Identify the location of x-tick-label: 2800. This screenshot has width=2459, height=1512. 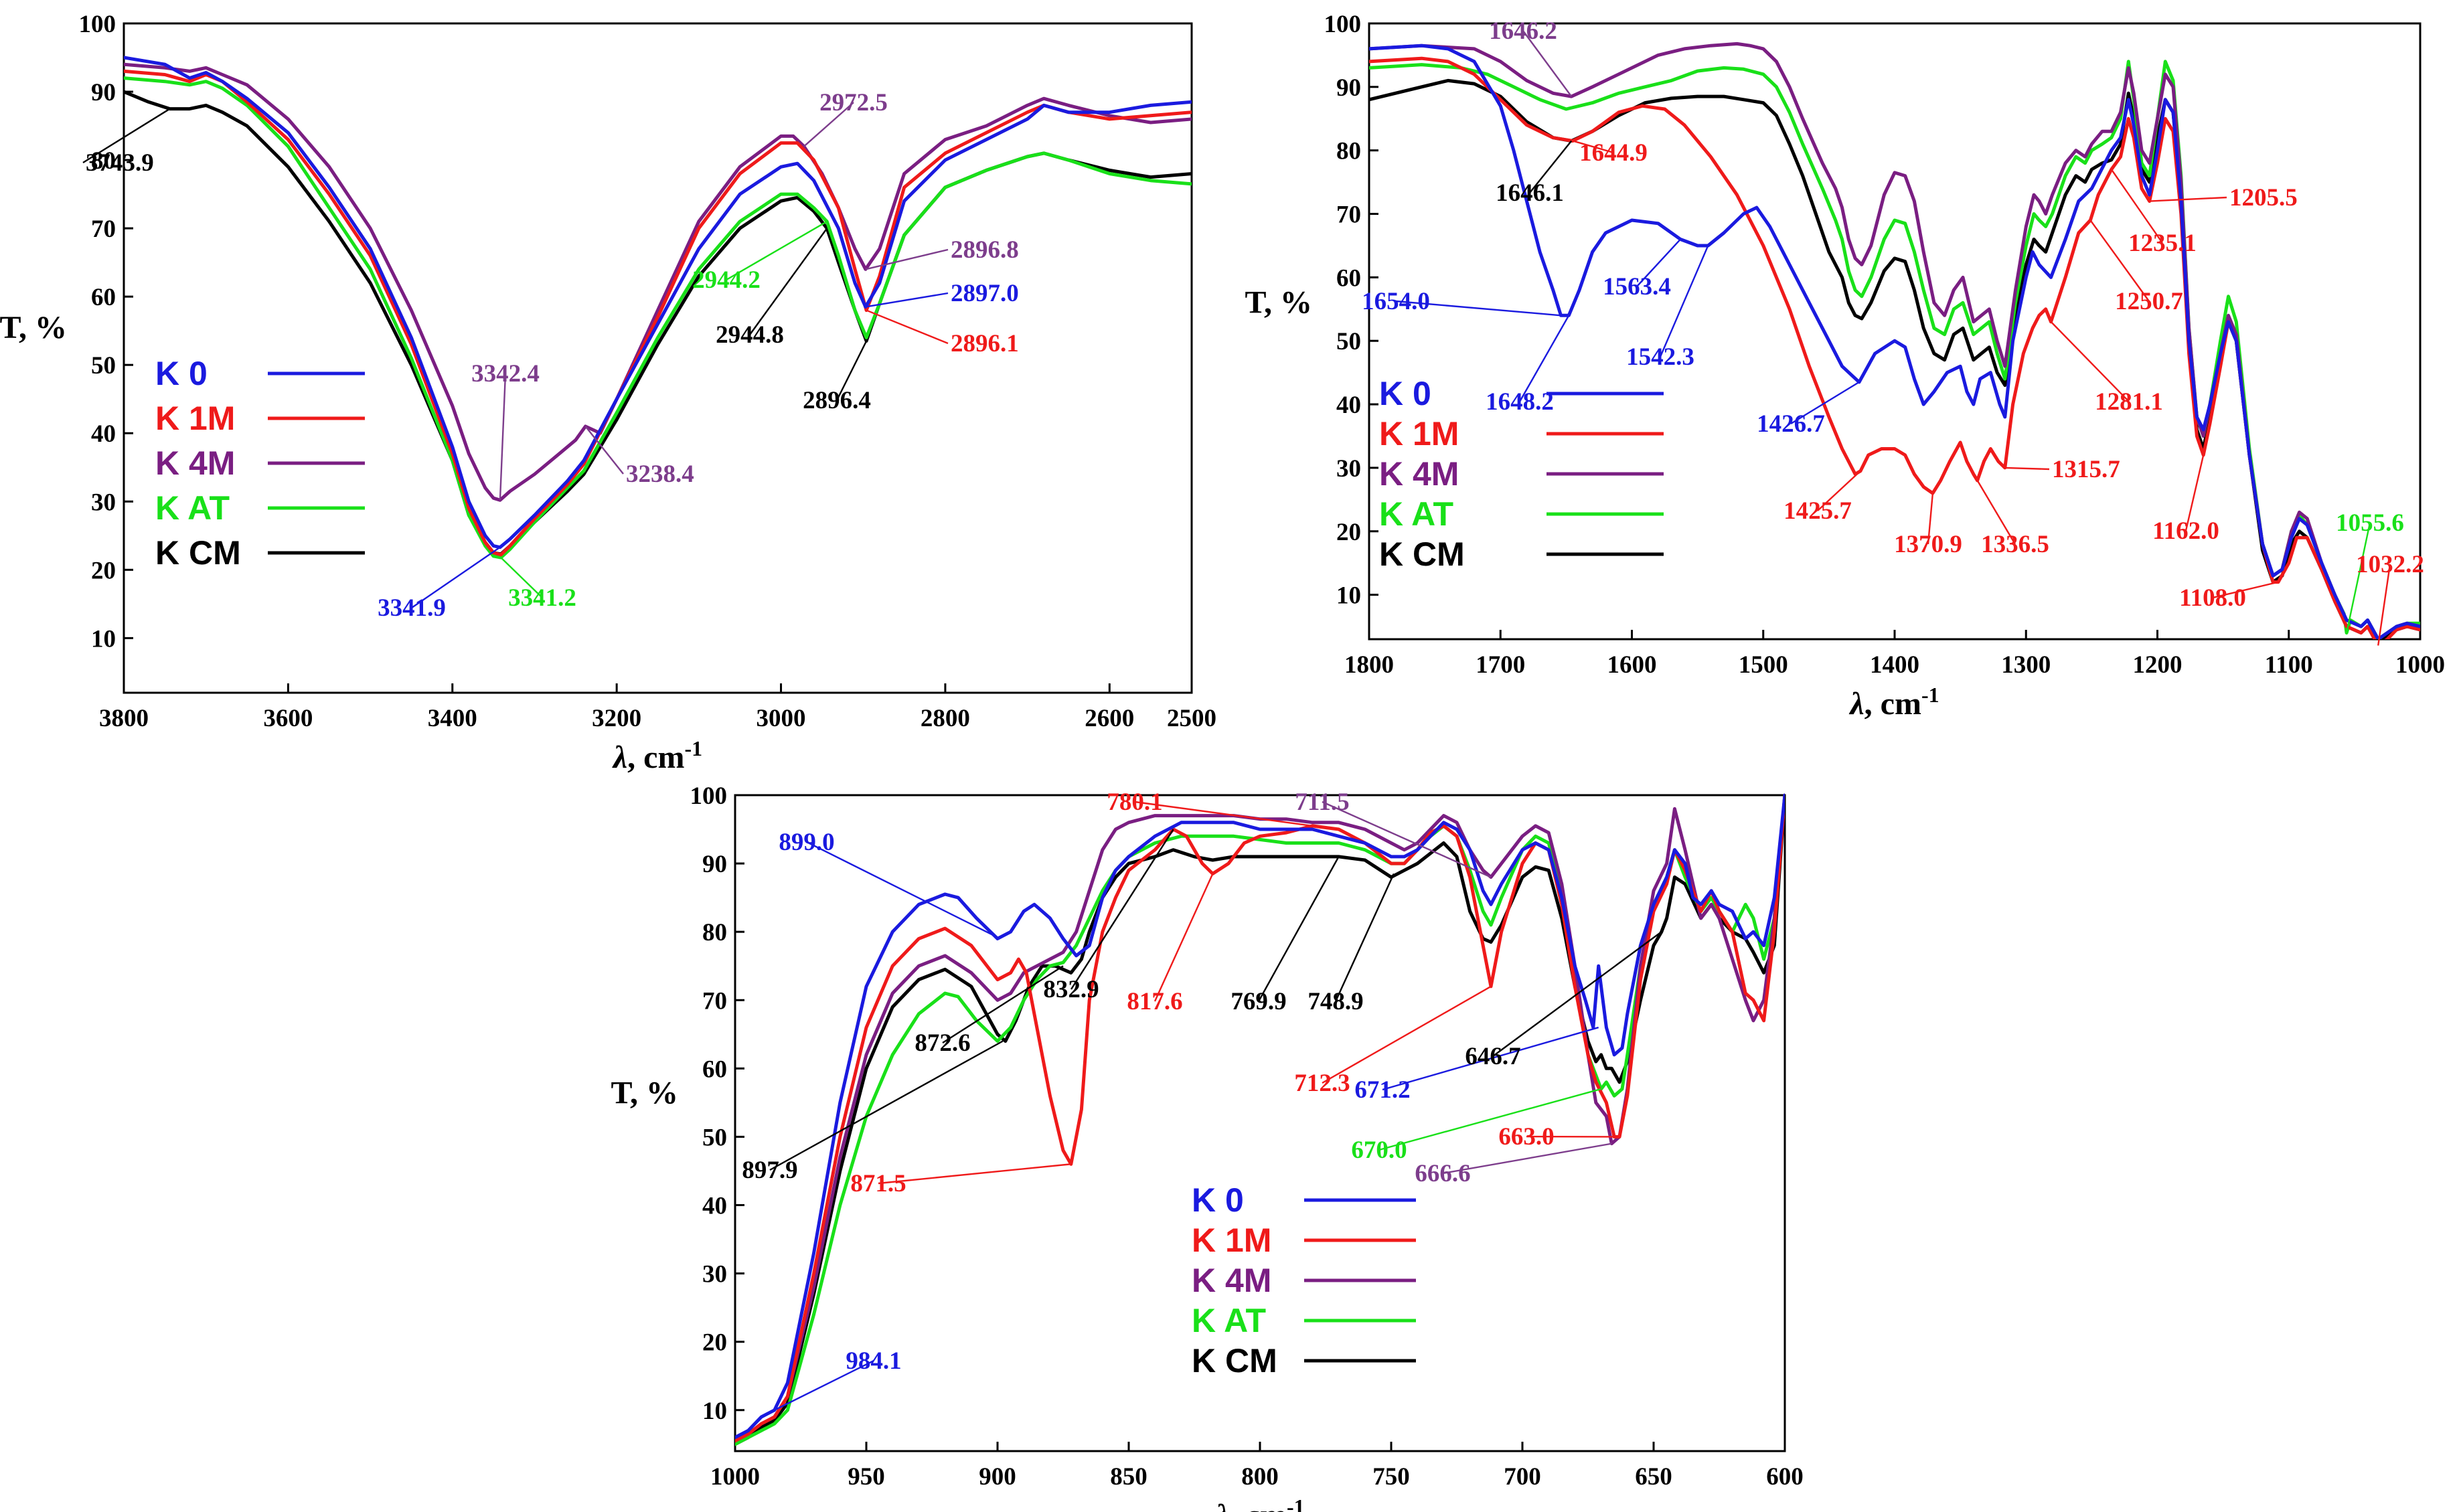
(945, 718).